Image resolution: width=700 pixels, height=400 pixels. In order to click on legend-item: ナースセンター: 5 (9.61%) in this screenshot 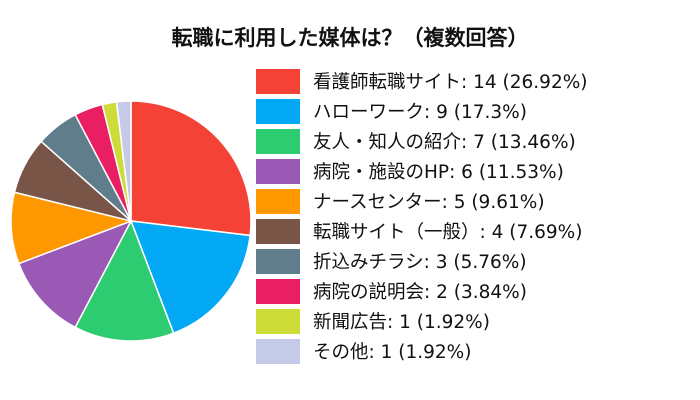, I will do `click(476, 201)`.